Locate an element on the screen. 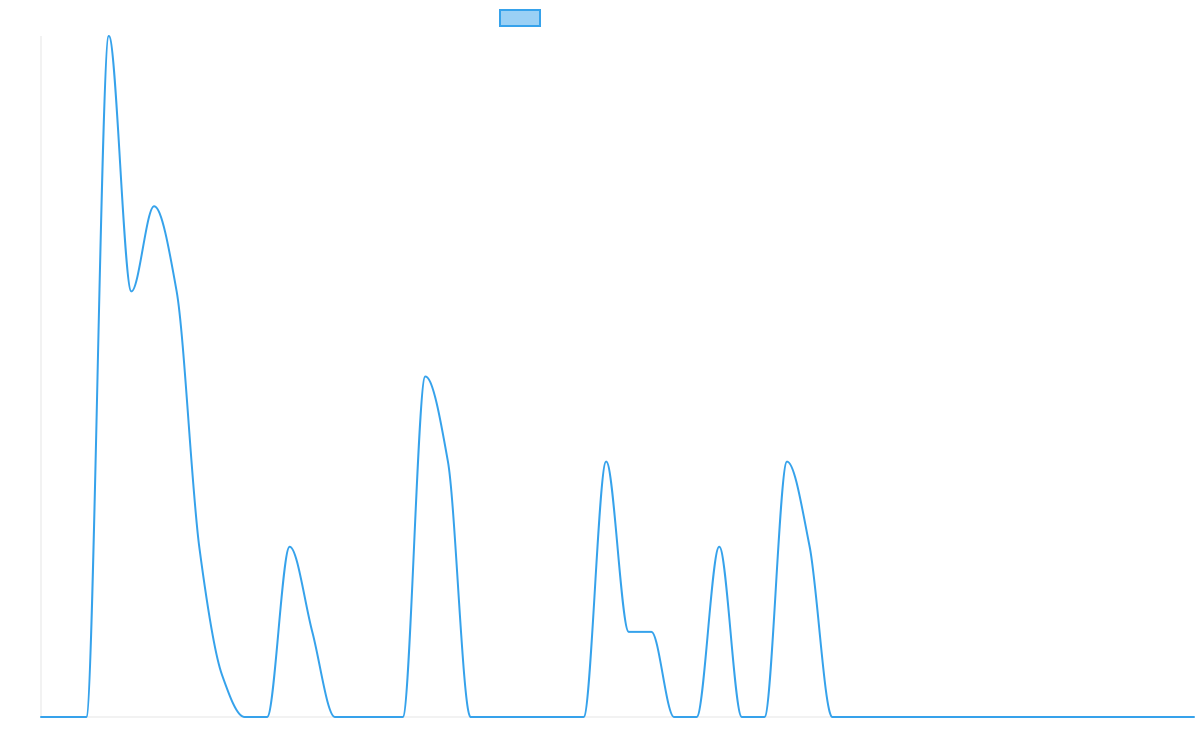  legend-swatch is located at coordinates (520, 18).